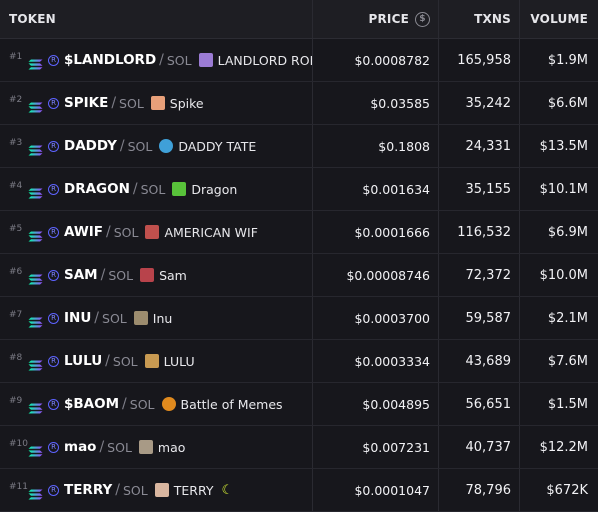 The image size is (598, 512). I want to click on dollar-circle-icon: $, so click(422, 19).